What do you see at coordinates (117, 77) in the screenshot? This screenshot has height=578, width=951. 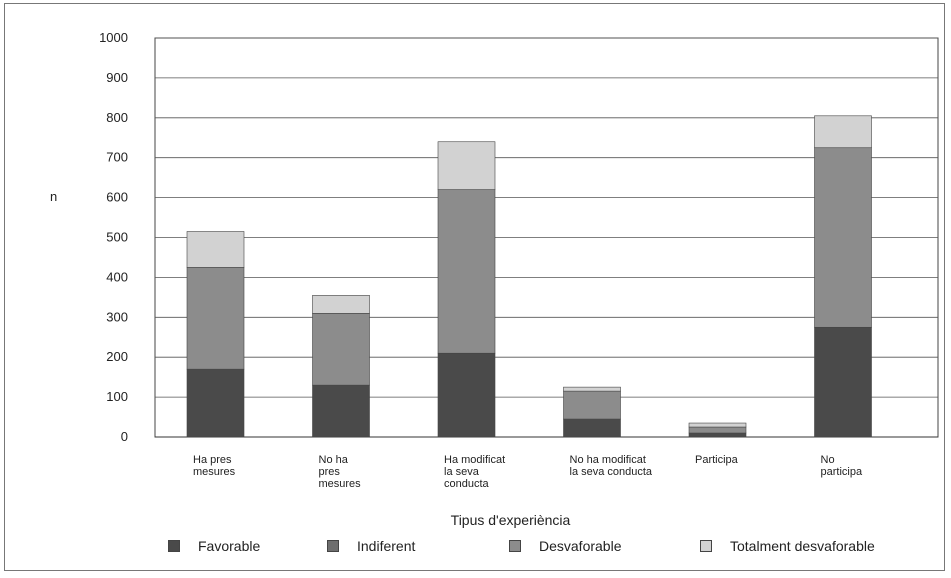 I see `y-tick-label-900: 900` at bounding box center [117, 77].